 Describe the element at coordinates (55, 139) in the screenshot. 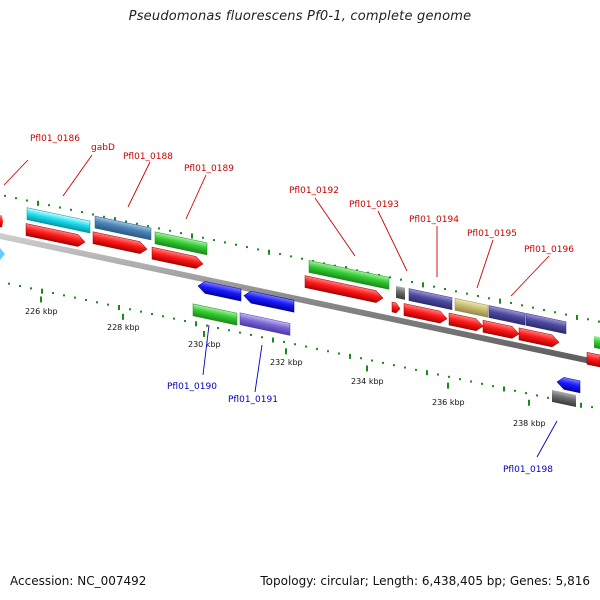

I see `gene-label-pfl01-0186: Pfl01_0186` at that location.